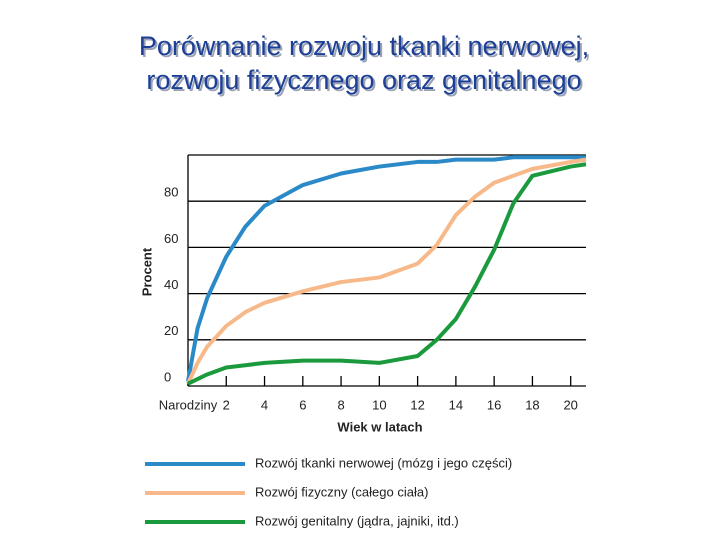  Describe the element at coordinates (341, 491) in the screenshot. I see `legend-label: Rozwój fizyczny (całego ciała)` at that location.